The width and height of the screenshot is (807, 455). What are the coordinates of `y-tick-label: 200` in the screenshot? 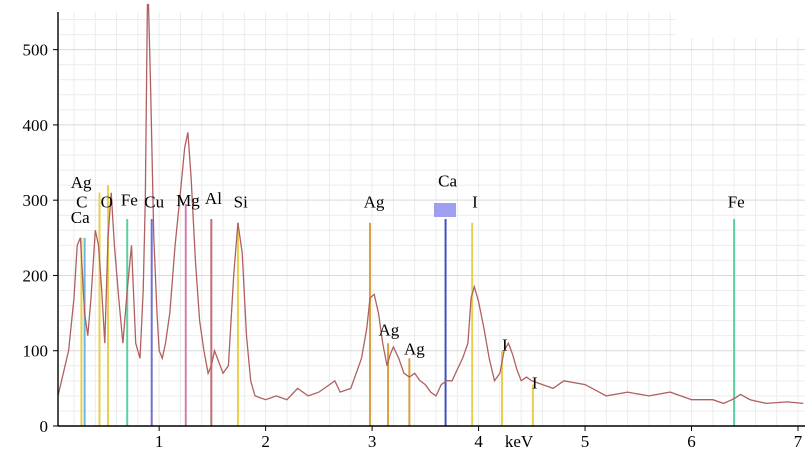 It's located at (36, 275).